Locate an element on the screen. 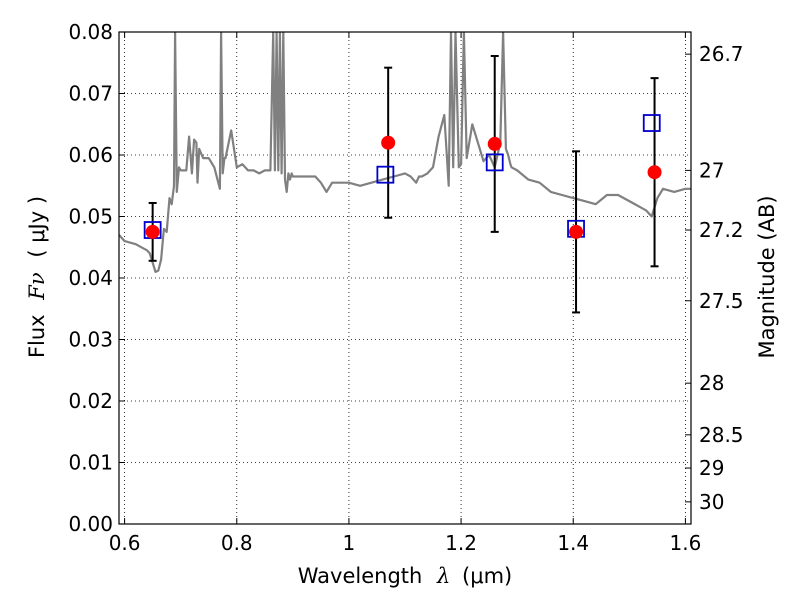 This screenshot has width=800, height=600. x-axis-label-prefix: Wavelength is located at coordinates (360, 576).